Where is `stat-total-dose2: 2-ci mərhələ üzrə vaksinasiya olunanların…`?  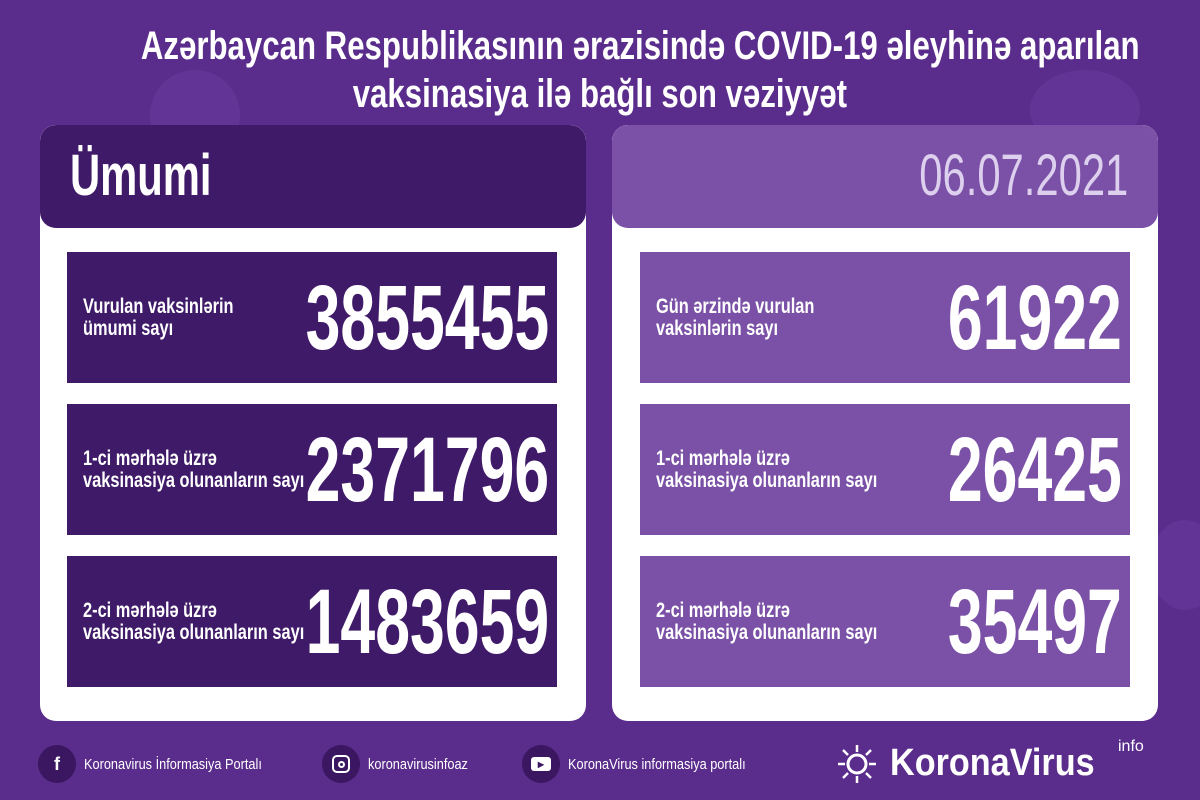 stat-total-dose2: 2-ci mərhələ üzrə vaksinasiya olunanların… is located at coordinates (312, 621).